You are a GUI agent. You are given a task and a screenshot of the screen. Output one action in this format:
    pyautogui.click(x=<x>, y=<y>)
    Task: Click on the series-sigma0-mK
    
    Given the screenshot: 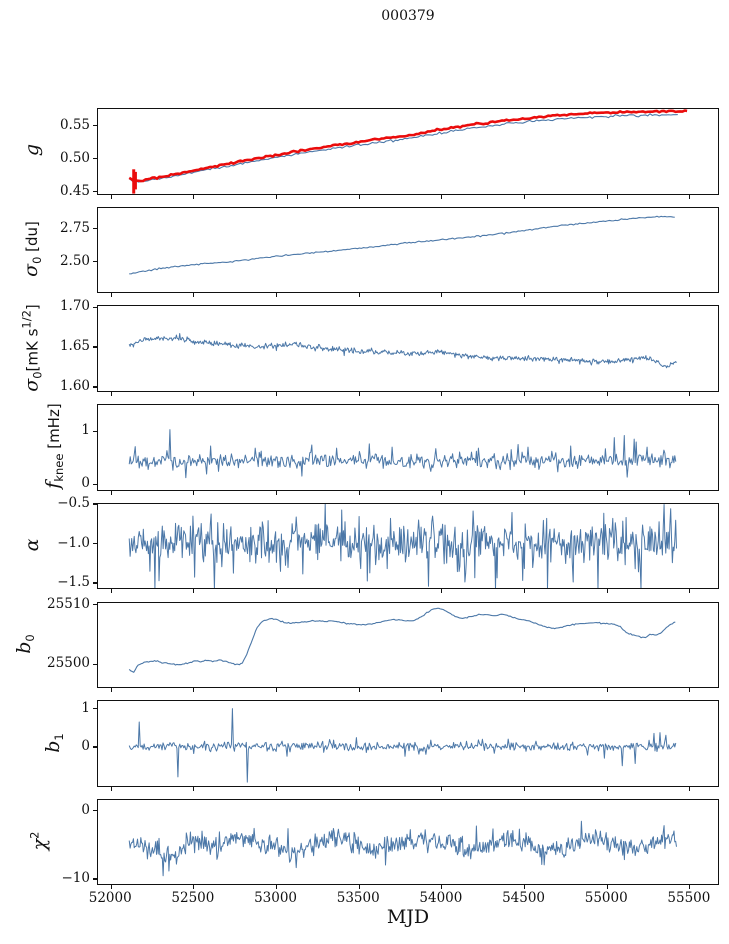 What is the action you would take?
    pyautogui.click(x=402, y=351)
    